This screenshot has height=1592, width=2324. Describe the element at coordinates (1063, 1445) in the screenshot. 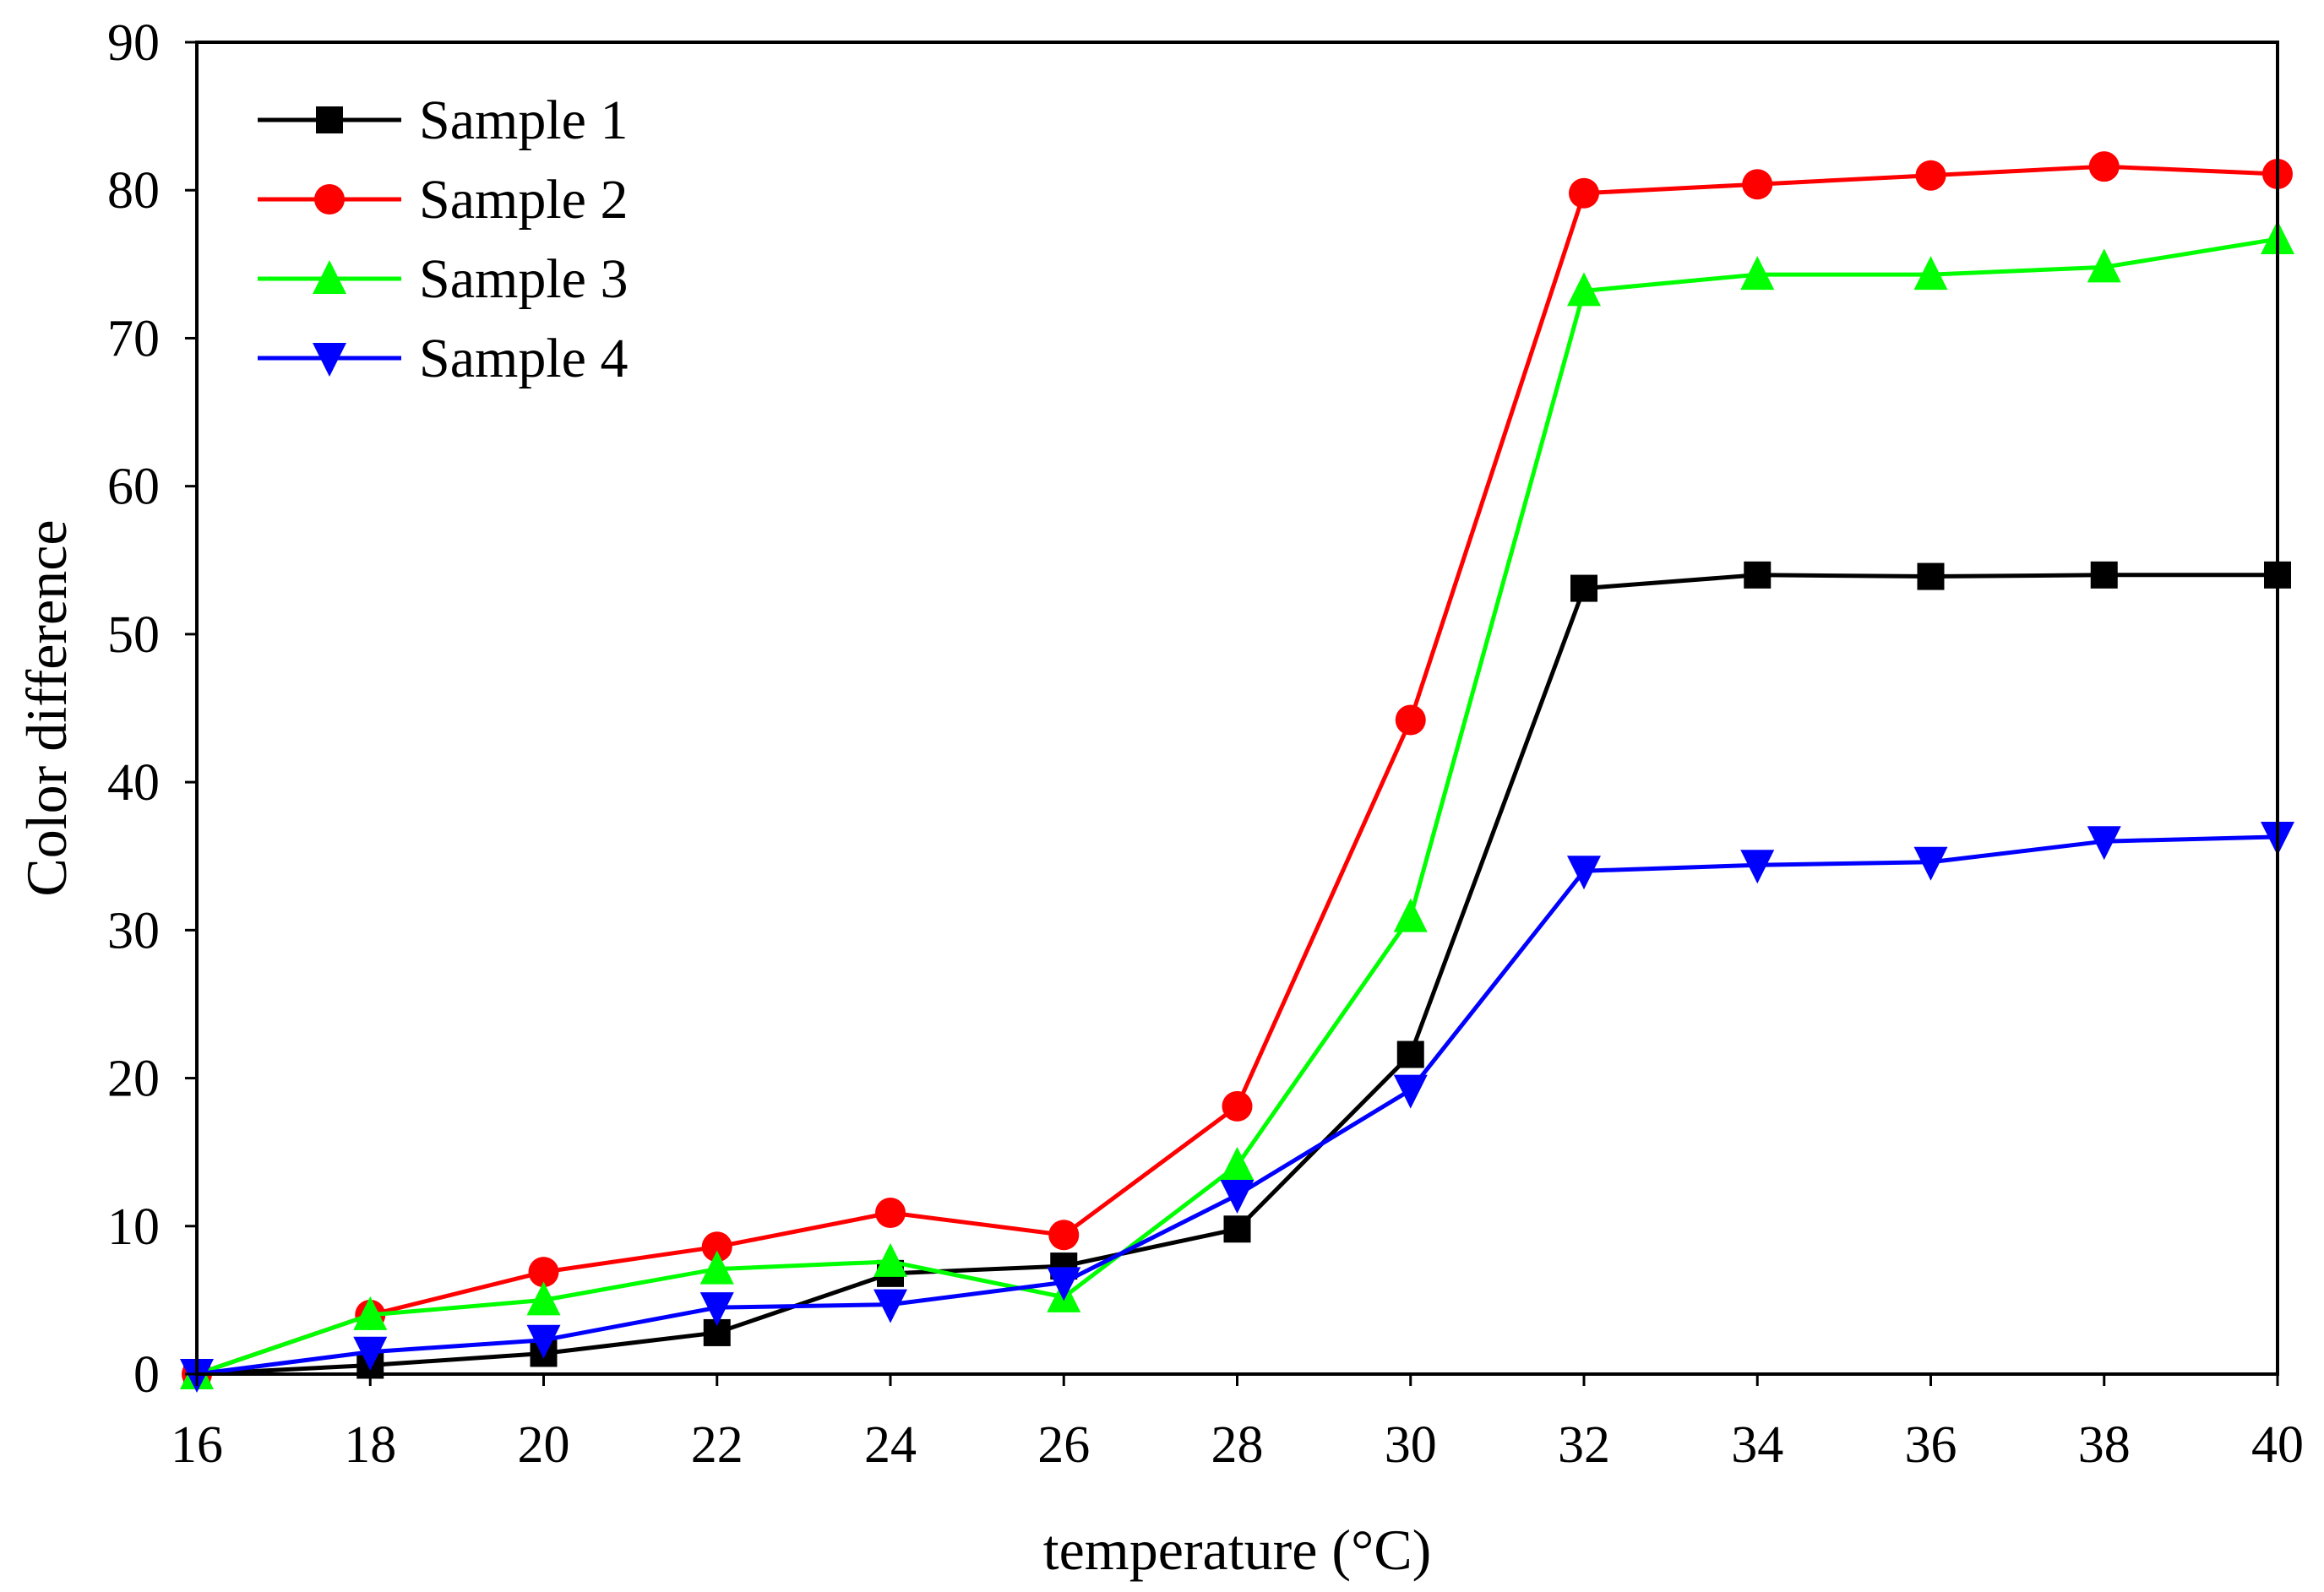

I see `x-tick-label: 26` at that location.